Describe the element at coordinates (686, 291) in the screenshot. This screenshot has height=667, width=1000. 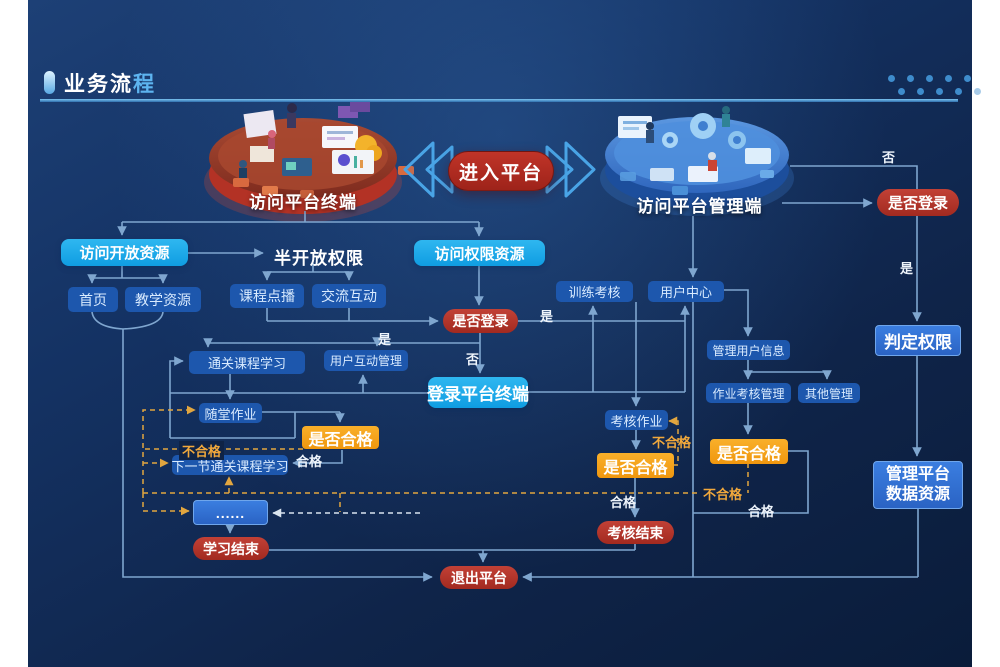
I see `node-user-center: 用户中心` at that location.